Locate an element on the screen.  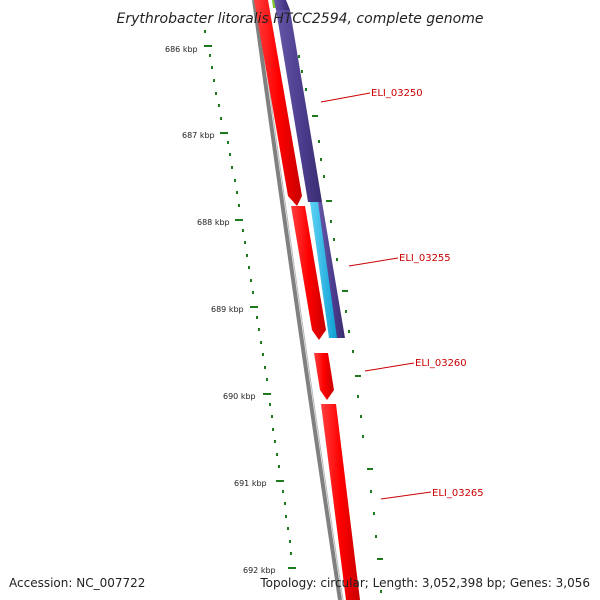
gene-label-ELI_03260: ELI_03260 is located at coordinates (441, 363).